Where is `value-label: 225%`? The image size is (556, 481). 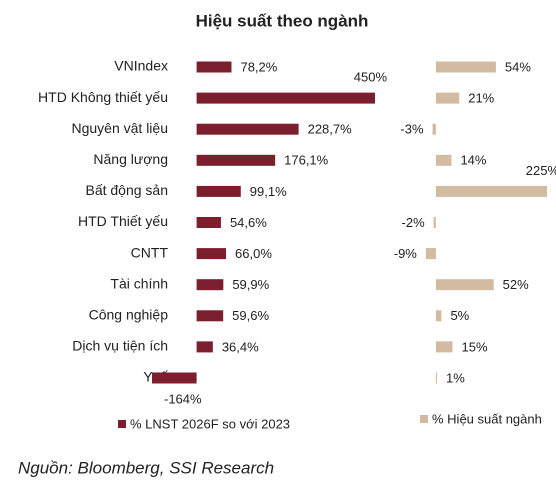
value-label: 225% is located at coordinates (541, 170).